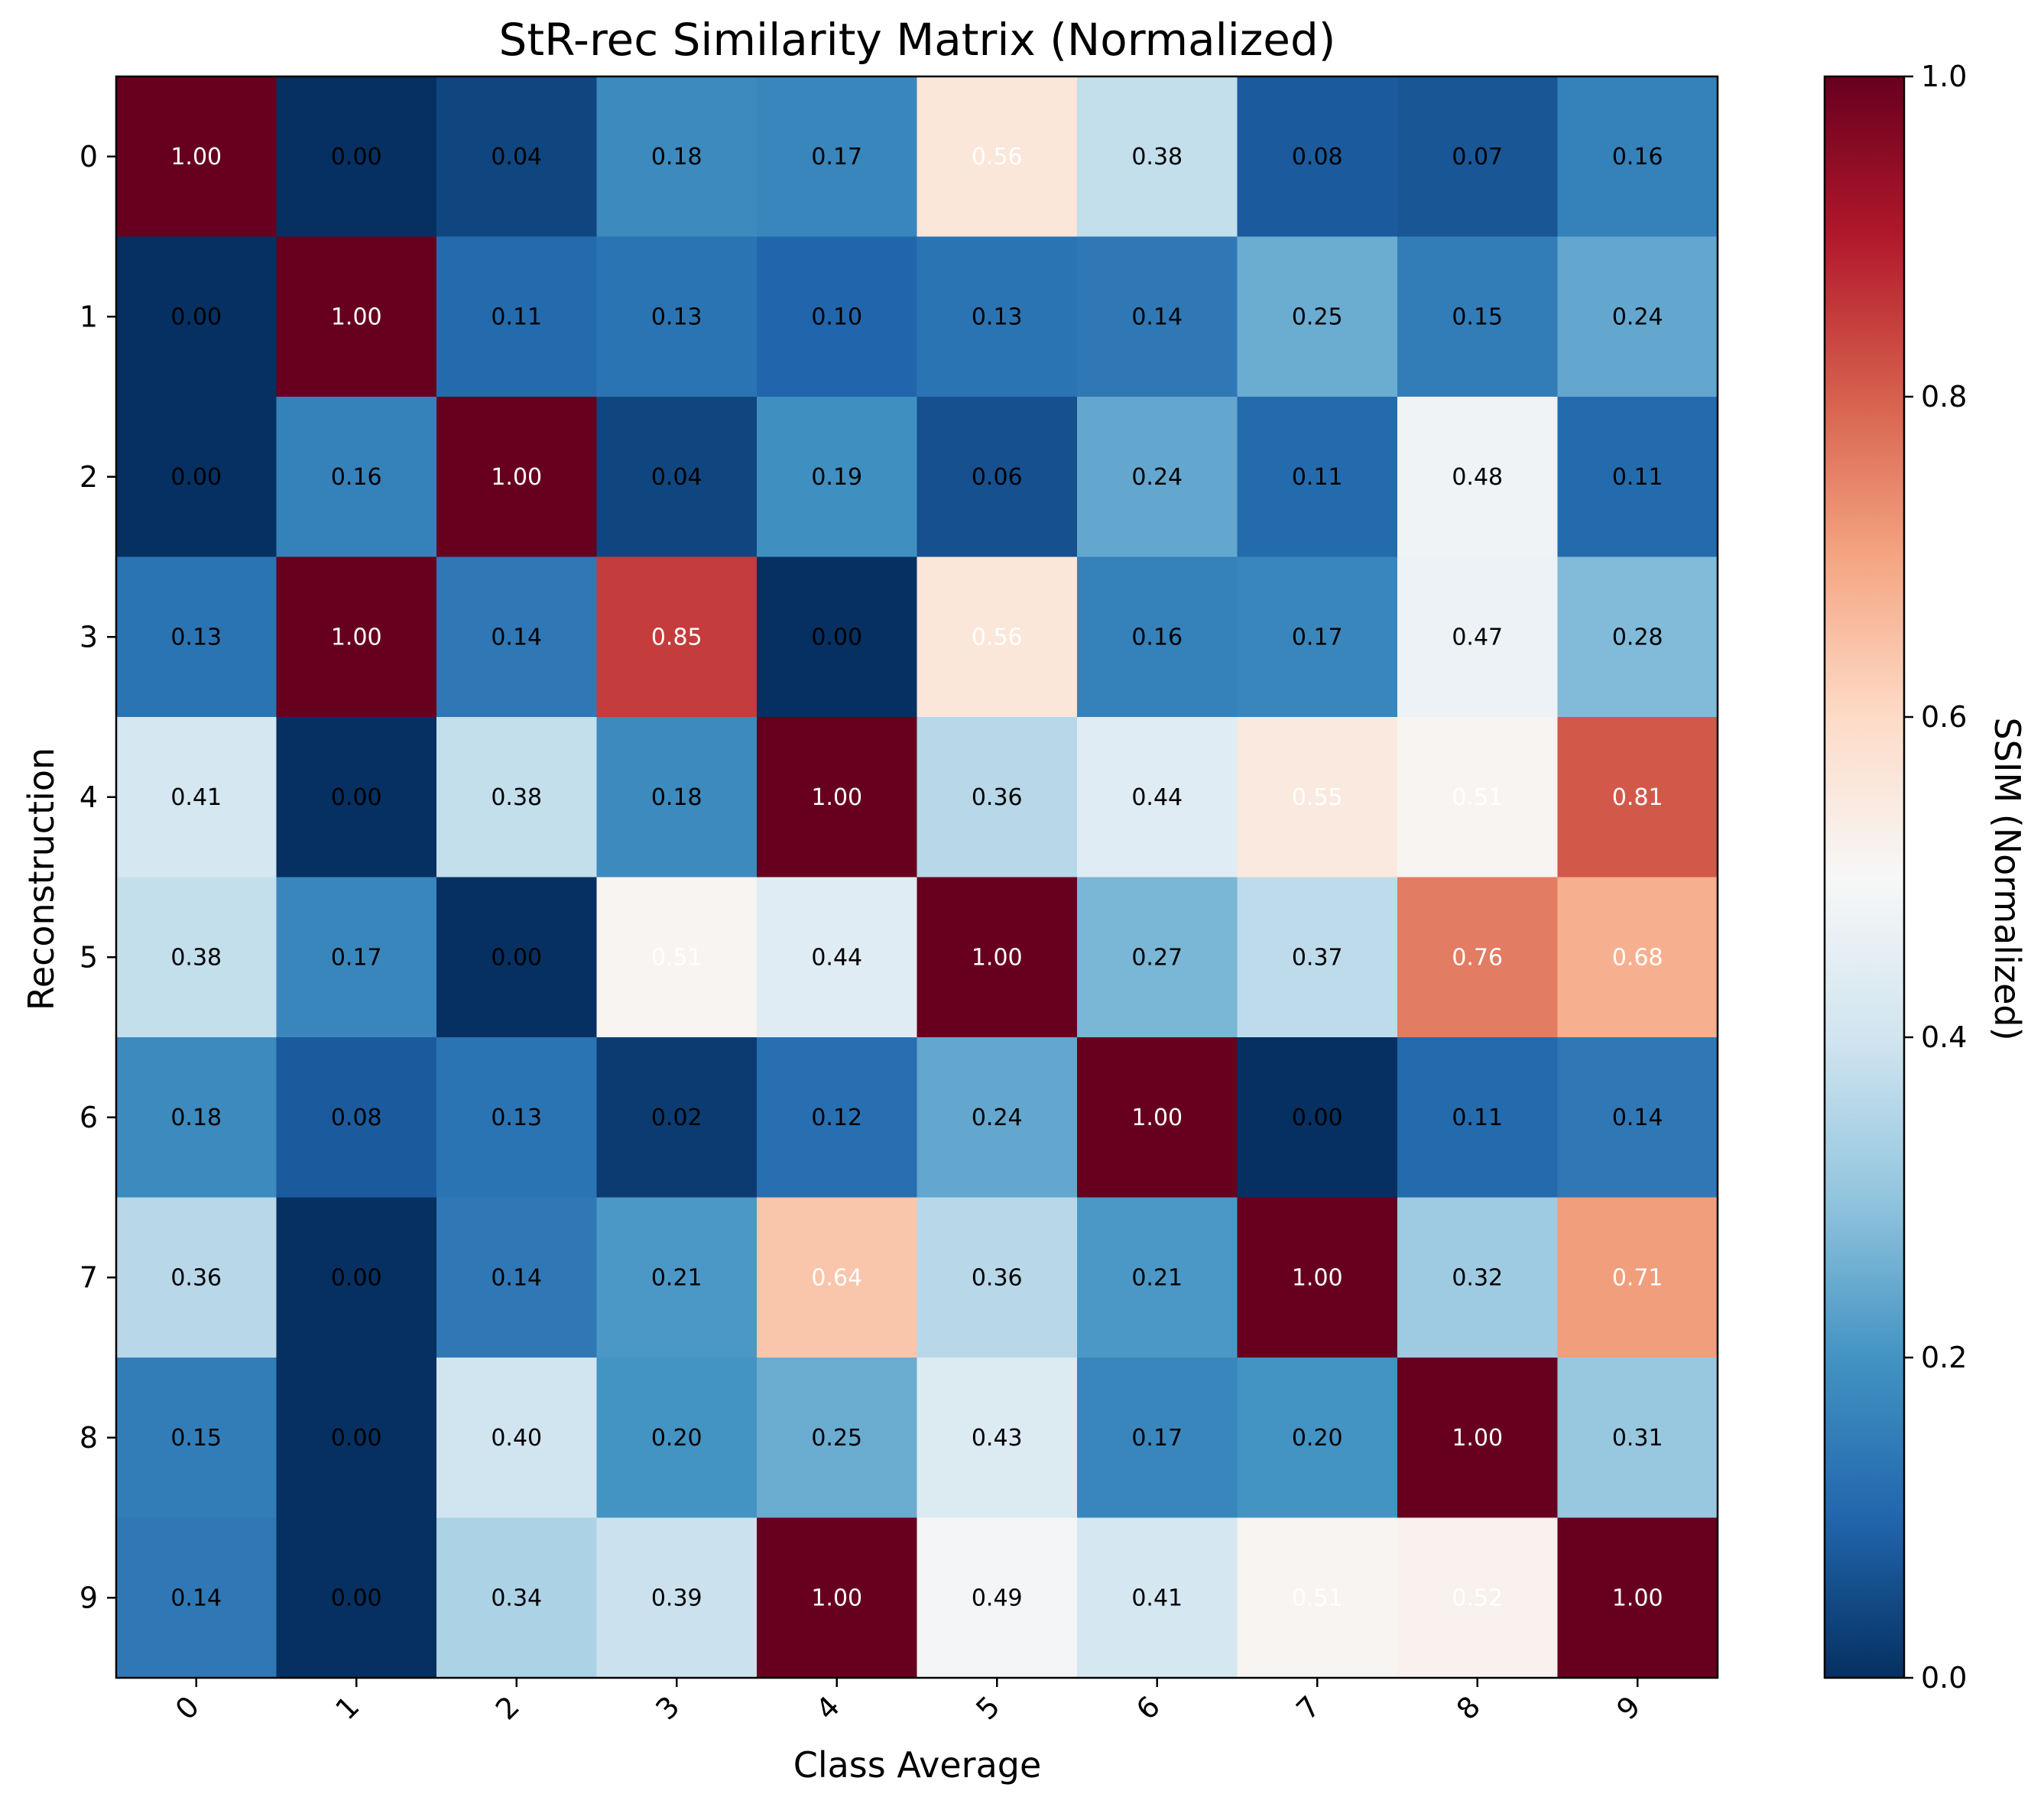 This screenshot has width=2044, height=1807. Describe the element at coordinates (908, 1702) in the screenshot. I see `x-axis-ticks: 0 1 2 3 4 5 6 7 8 9` at that location.